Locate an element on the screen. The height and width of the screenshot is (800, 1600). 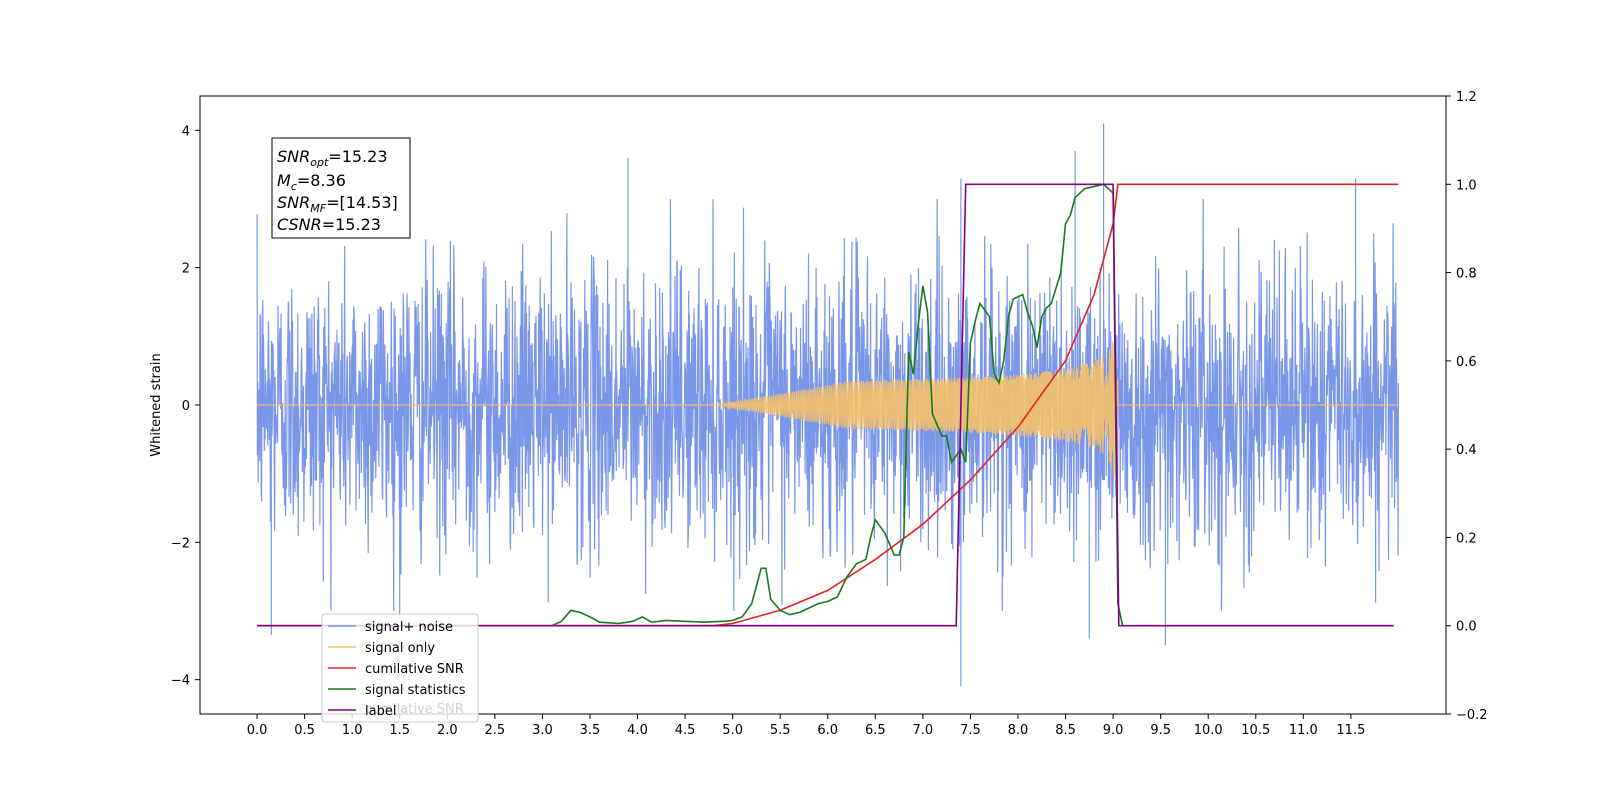
y-right-tick-label: −0.2 is located at coordinates (1472, 715).